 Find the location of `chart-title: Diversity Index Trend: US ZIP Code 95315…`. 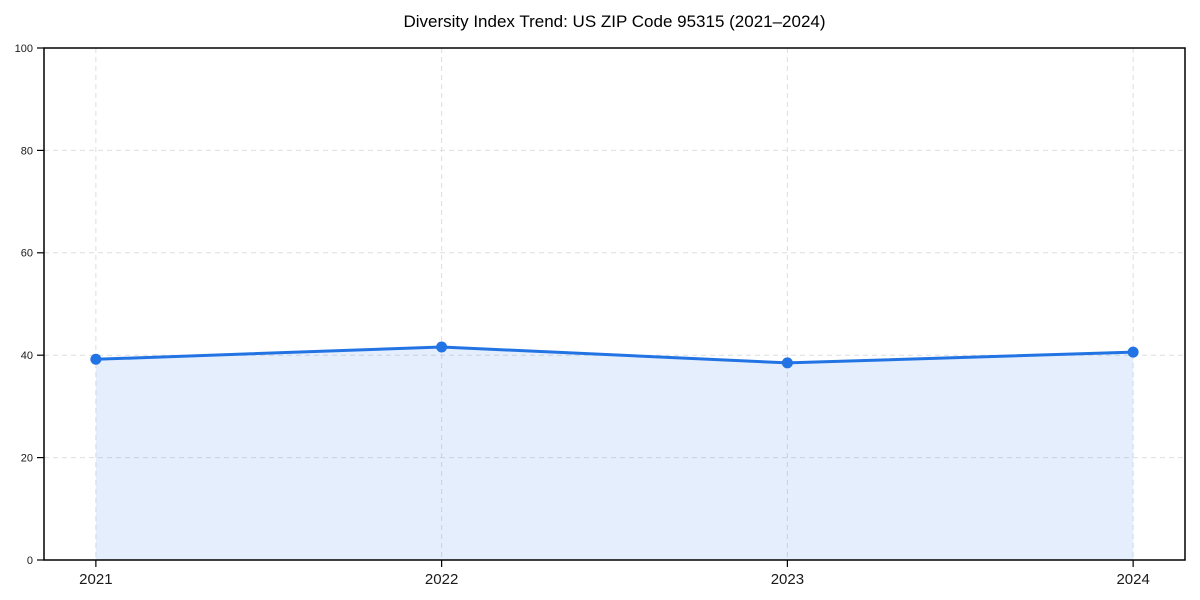

chart-title: Diversity Index Trend: US ZIP Code 95315… is located at coordinates (614, 21).